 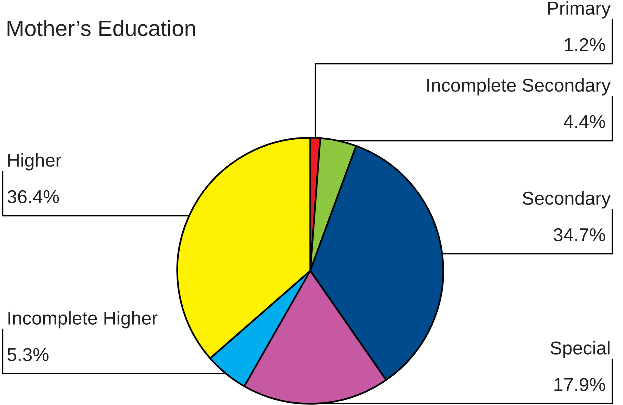 I want to click on data-label: 17.9%, so click(x=580, y=385).